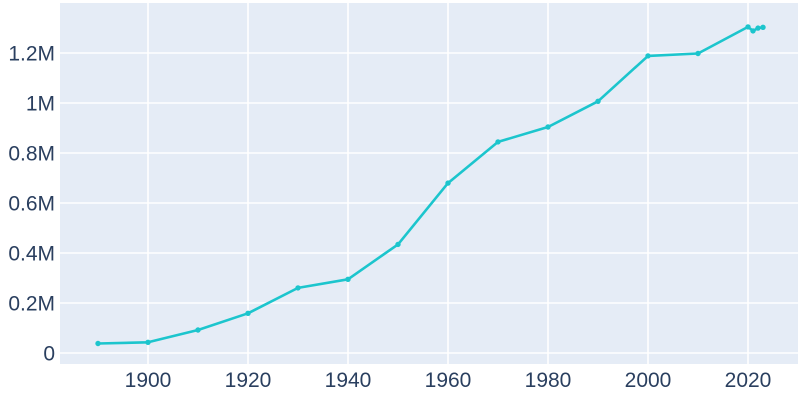  Describe the element at coordinates (31, 54) in the screenshot. I see `y-tick-label: 1.2M` at that location.